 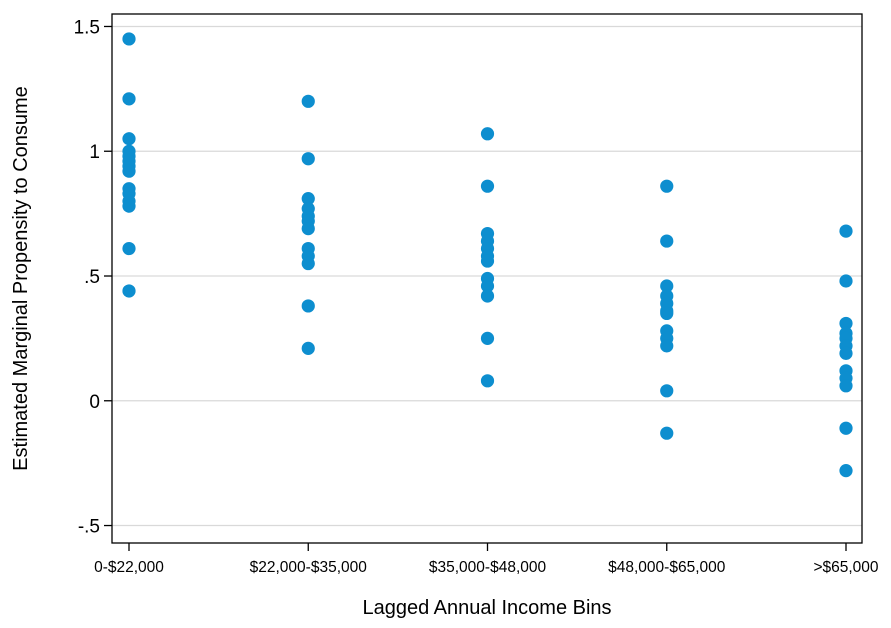 I want to click on y-axis-title: Estimated Marginal Propensity to Consume, so click(x=21, y=278).